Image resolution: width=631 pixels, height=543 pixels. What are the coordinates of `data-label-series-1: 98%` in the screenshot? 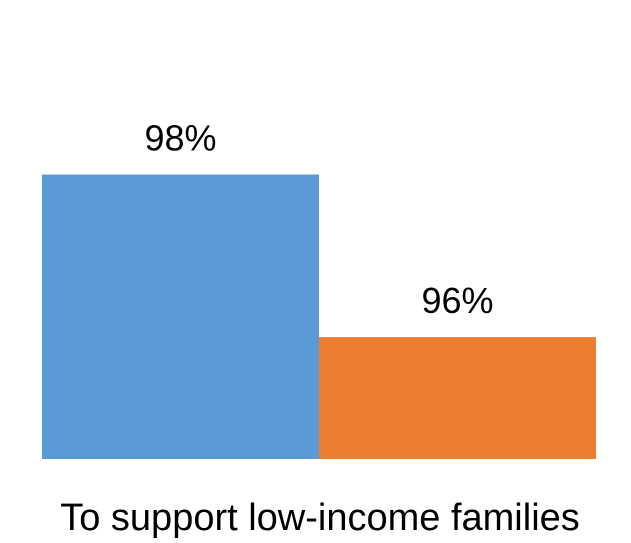 It's located at (180, 138).